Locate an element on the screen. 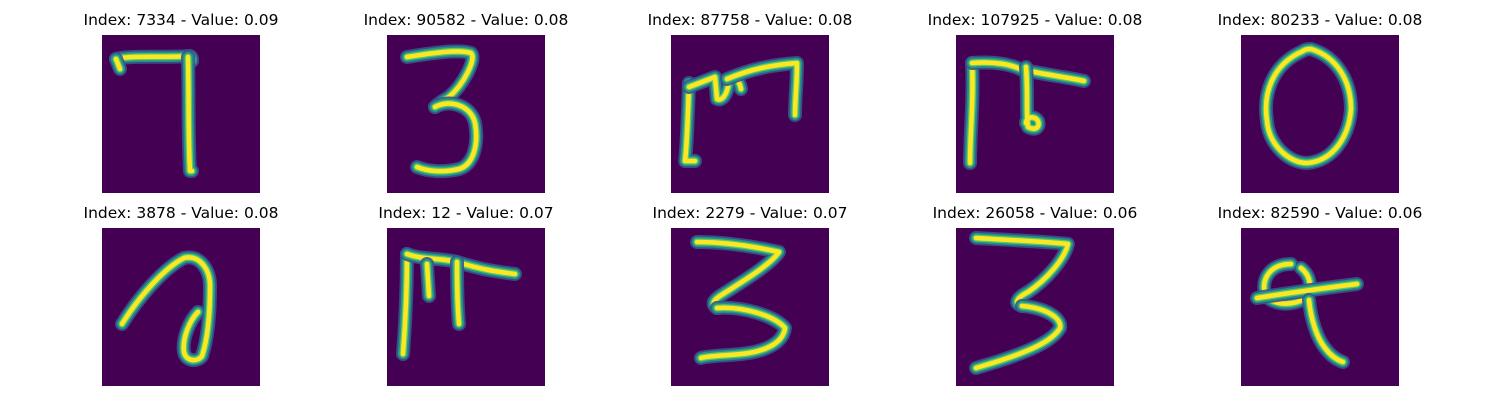  image-background is located at coordinates (1320, 307).